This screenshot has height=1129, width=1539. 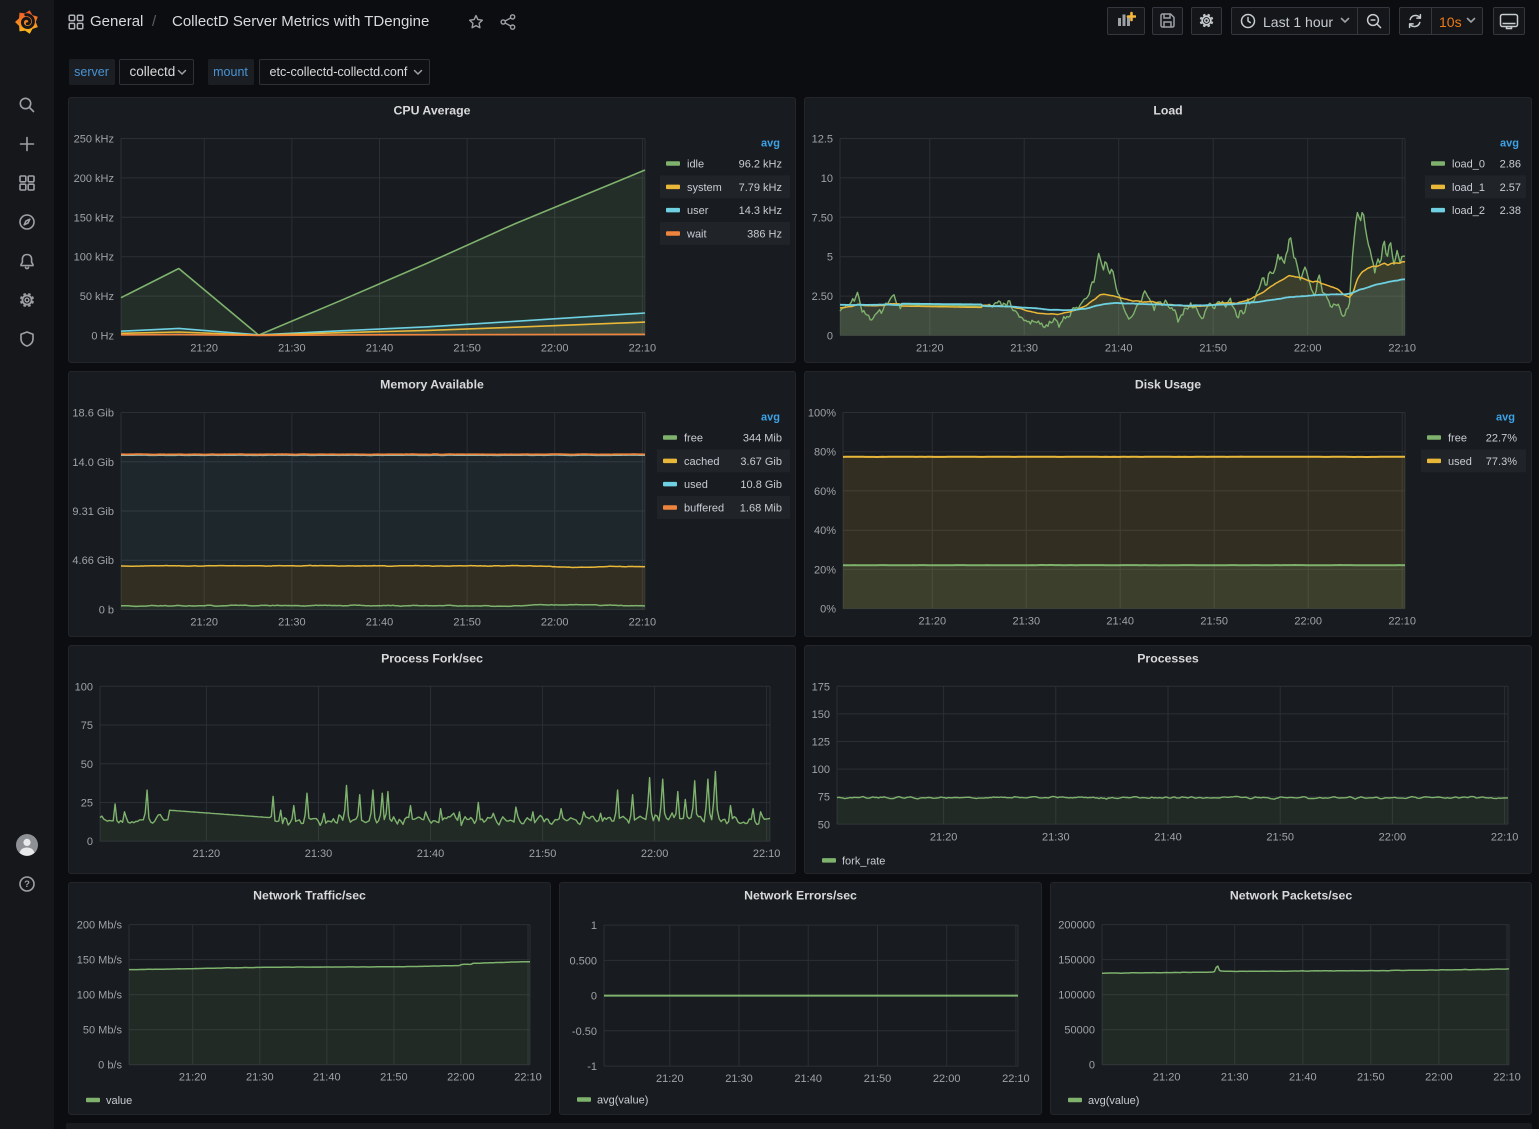 What do you see at coordinates (119, 1101) in the screenshot?
I see `svg-text: value` at bounding box center [119, 1101].